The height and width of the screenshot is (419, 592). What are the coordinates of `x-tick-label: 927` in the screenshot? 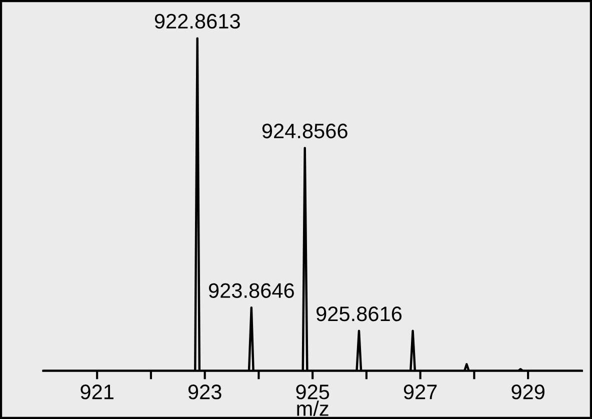 It's located at (420, 392).